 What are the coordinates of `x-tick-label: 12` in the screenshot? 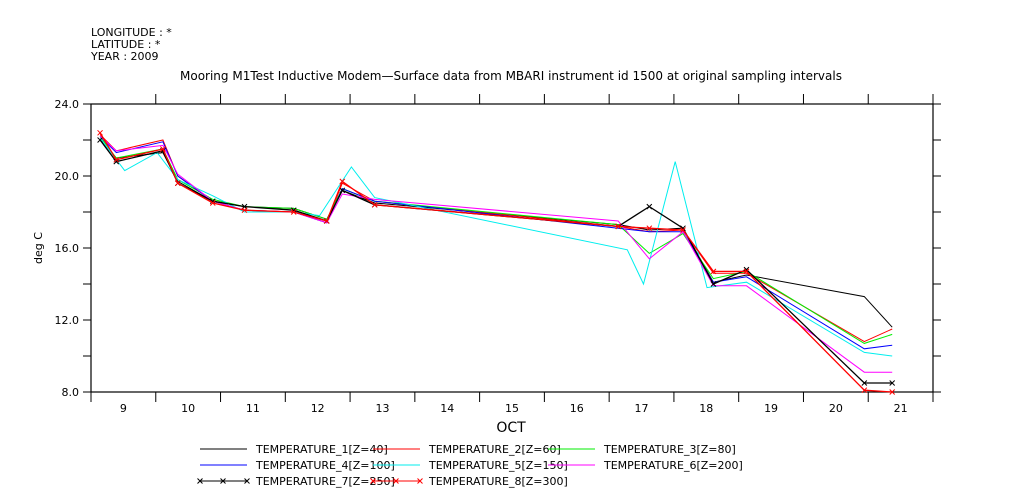 It's located at (318, 408).